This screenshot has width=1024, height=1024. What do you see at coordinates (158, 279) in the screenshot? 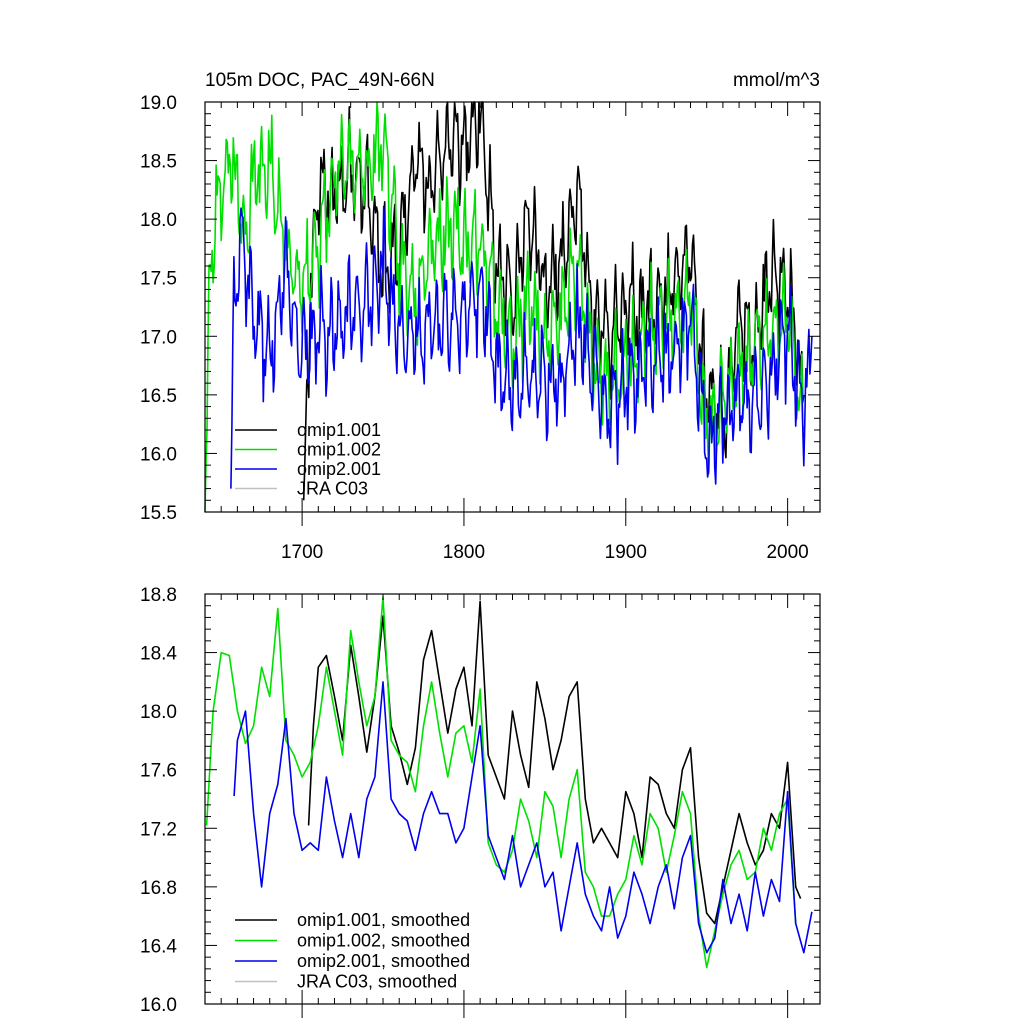
I see `top-y-tick-label: 17.5` at bounding box center [158, 279].